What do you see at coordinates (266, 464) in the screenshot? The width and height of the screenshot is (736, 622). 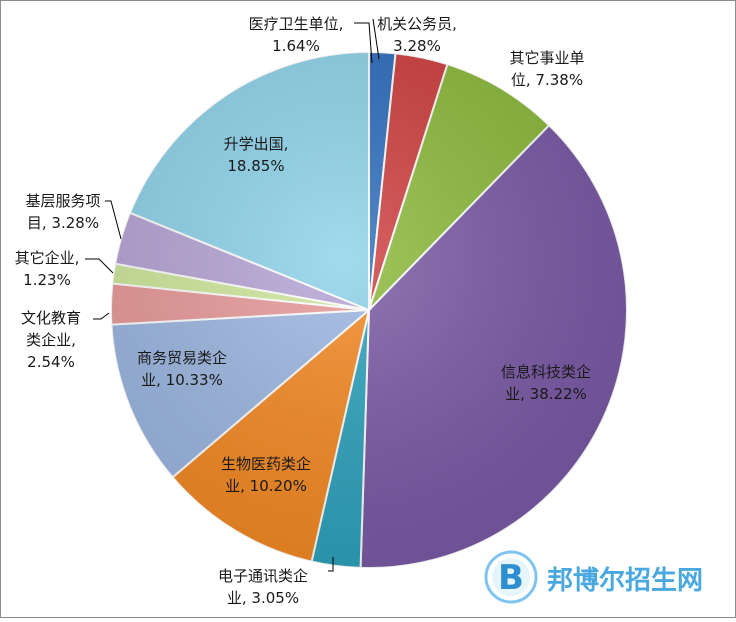 I see `data-label-6-line-1: 生物医药类企` at bounding box center [266, 464].